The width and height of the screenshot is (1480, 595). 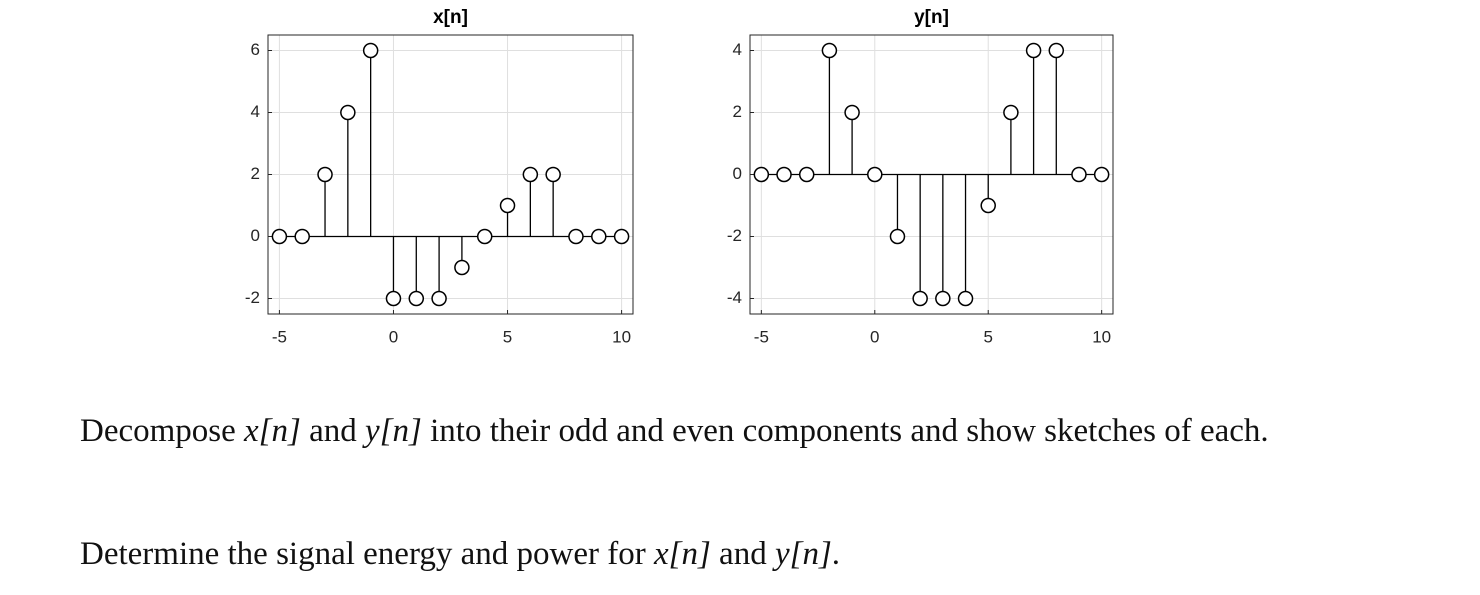 What do you see at coordinates (450, 17) in the screenshot?
I see `chart-title: x[n]` at bounding box center [450, 17].